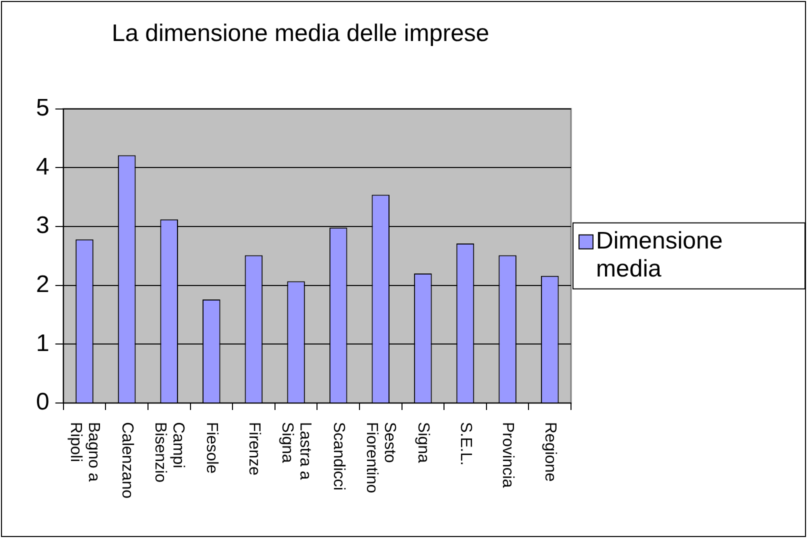  Describe the element at coordinates (43, 402) in the screenshot. I see `y-tick-label: 0` at that location.